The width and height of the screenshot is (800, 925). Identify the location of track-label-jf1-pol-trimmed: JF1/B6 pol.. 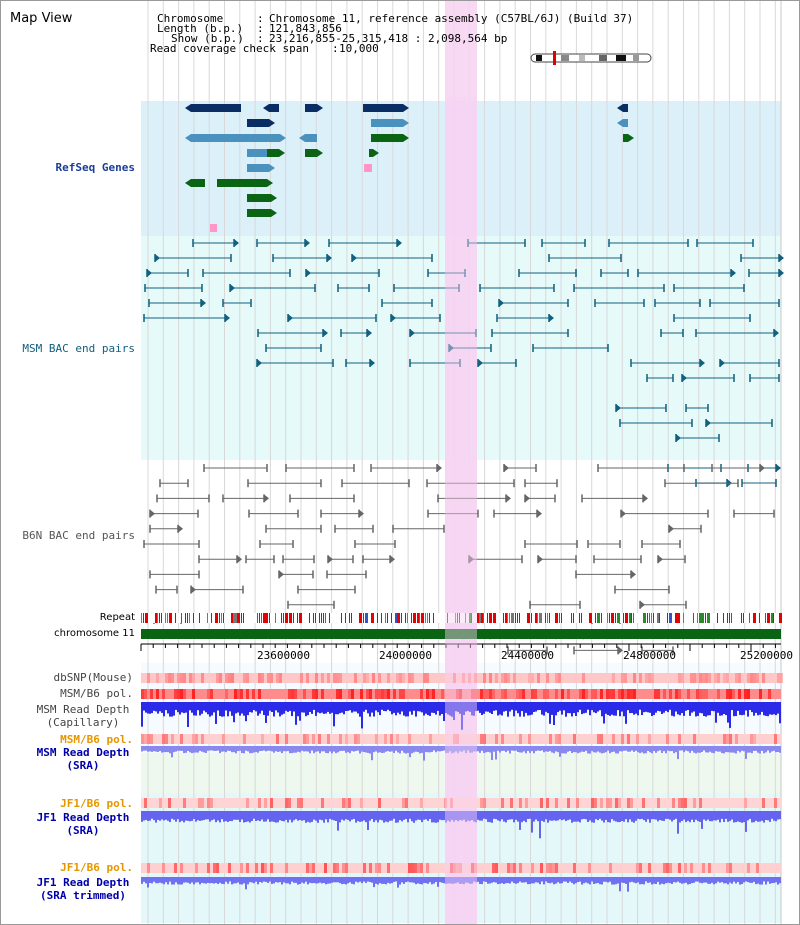
(96, 867).